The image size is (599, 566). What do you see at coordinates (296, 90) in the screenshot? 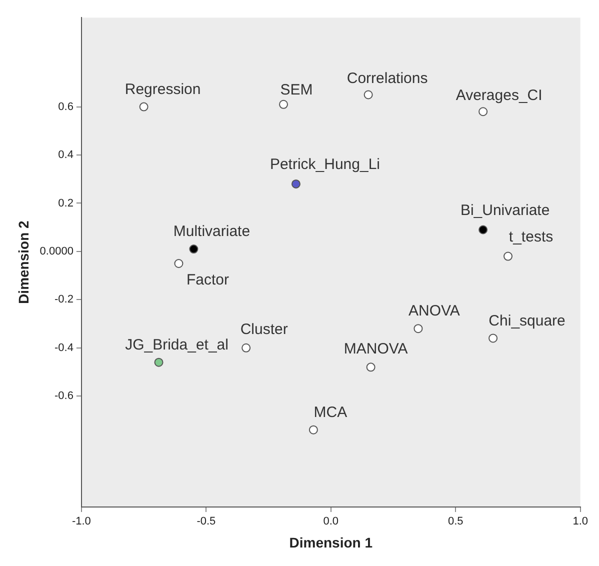
I see `data-label: SEM` at bounding box center [296, 90].